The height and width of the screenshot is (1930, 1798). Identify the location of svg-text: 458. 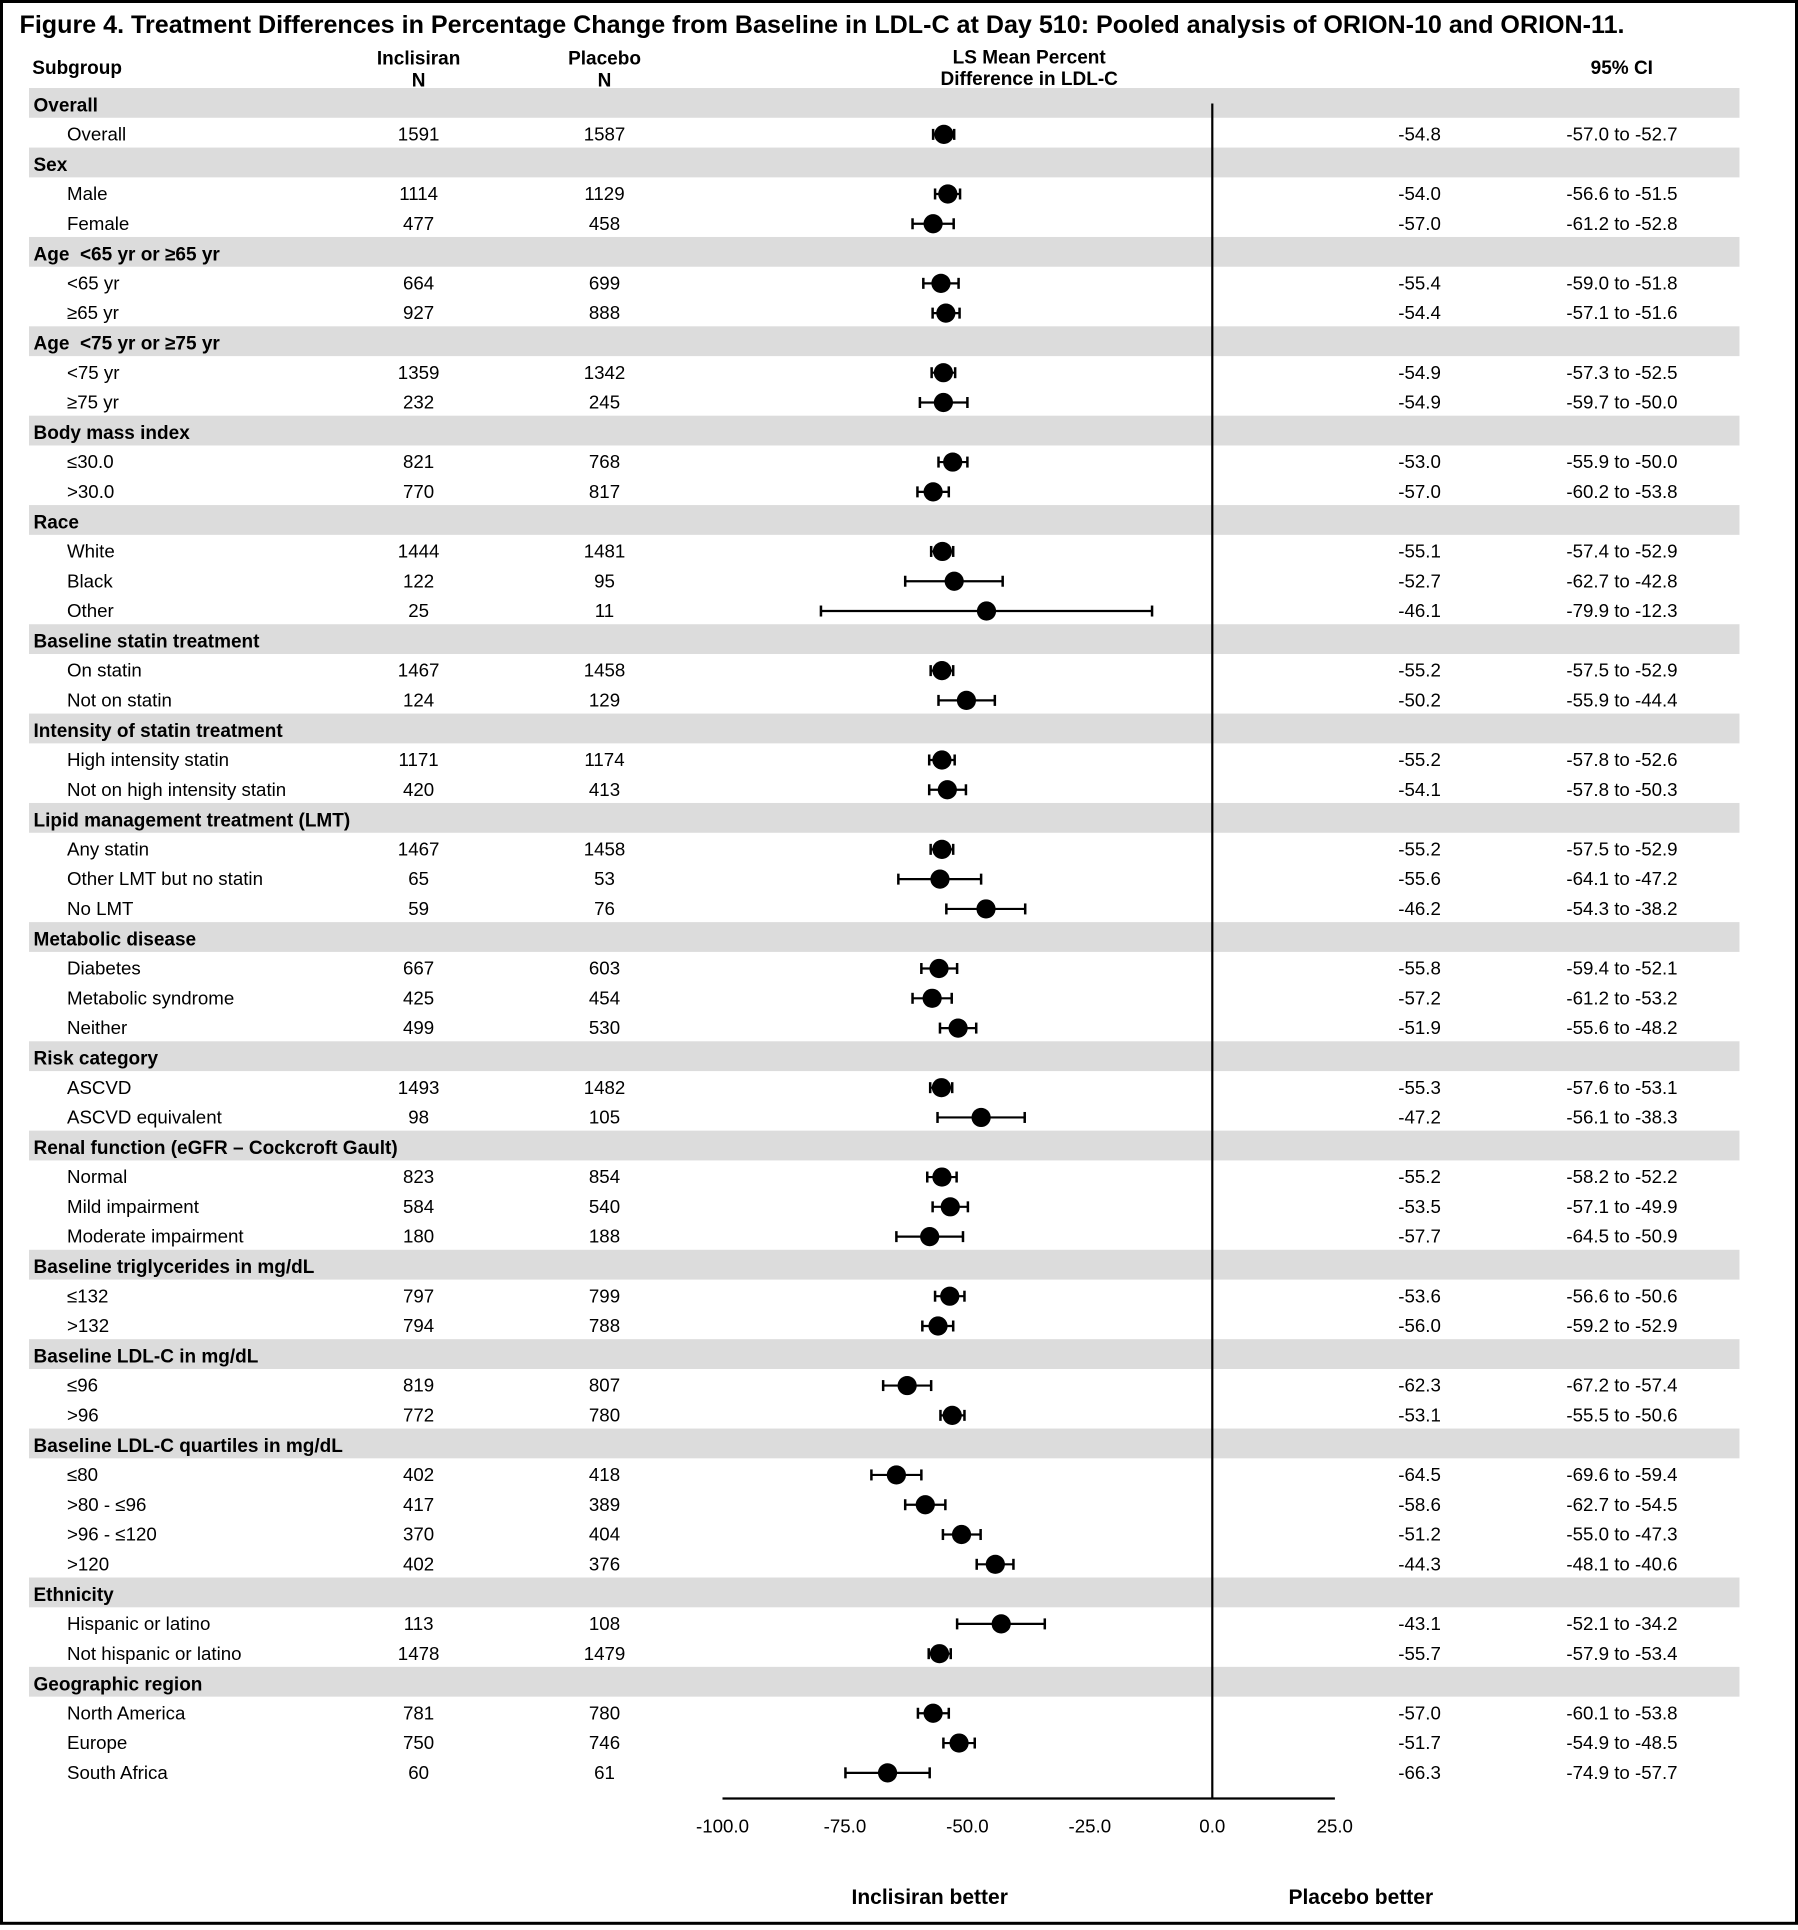
(604, 223).